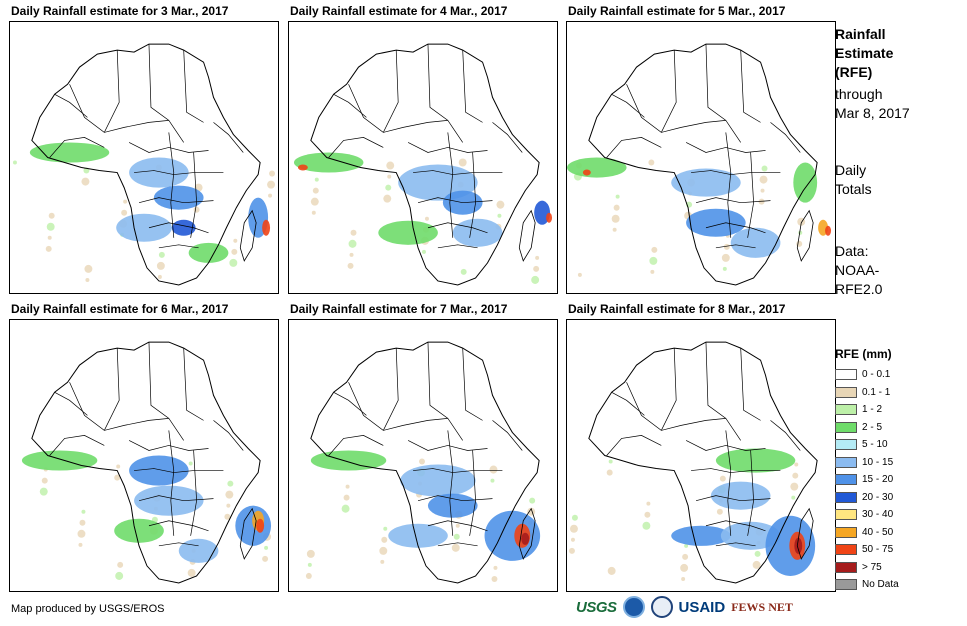  Describe the element at coordinates (872, 427) in the screenshot. I see `legend-label: 2 - 5` at that location.